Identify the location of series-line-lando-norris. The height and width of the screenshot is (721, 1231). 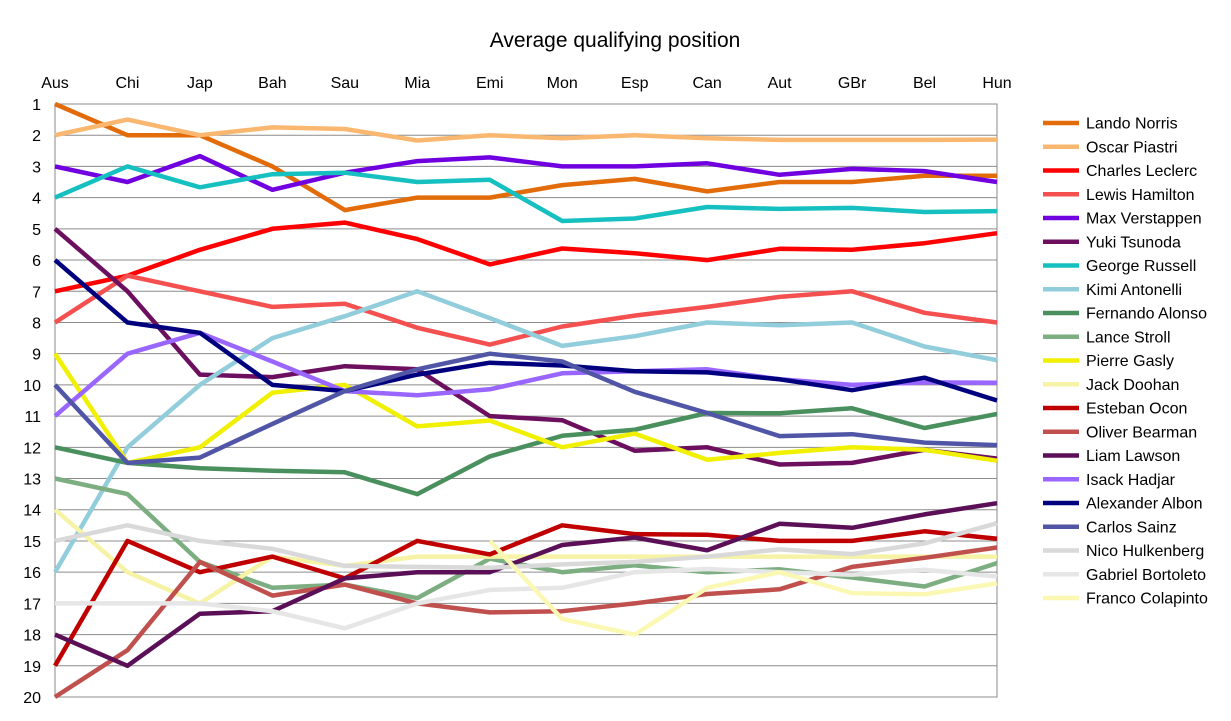
(525, 157).